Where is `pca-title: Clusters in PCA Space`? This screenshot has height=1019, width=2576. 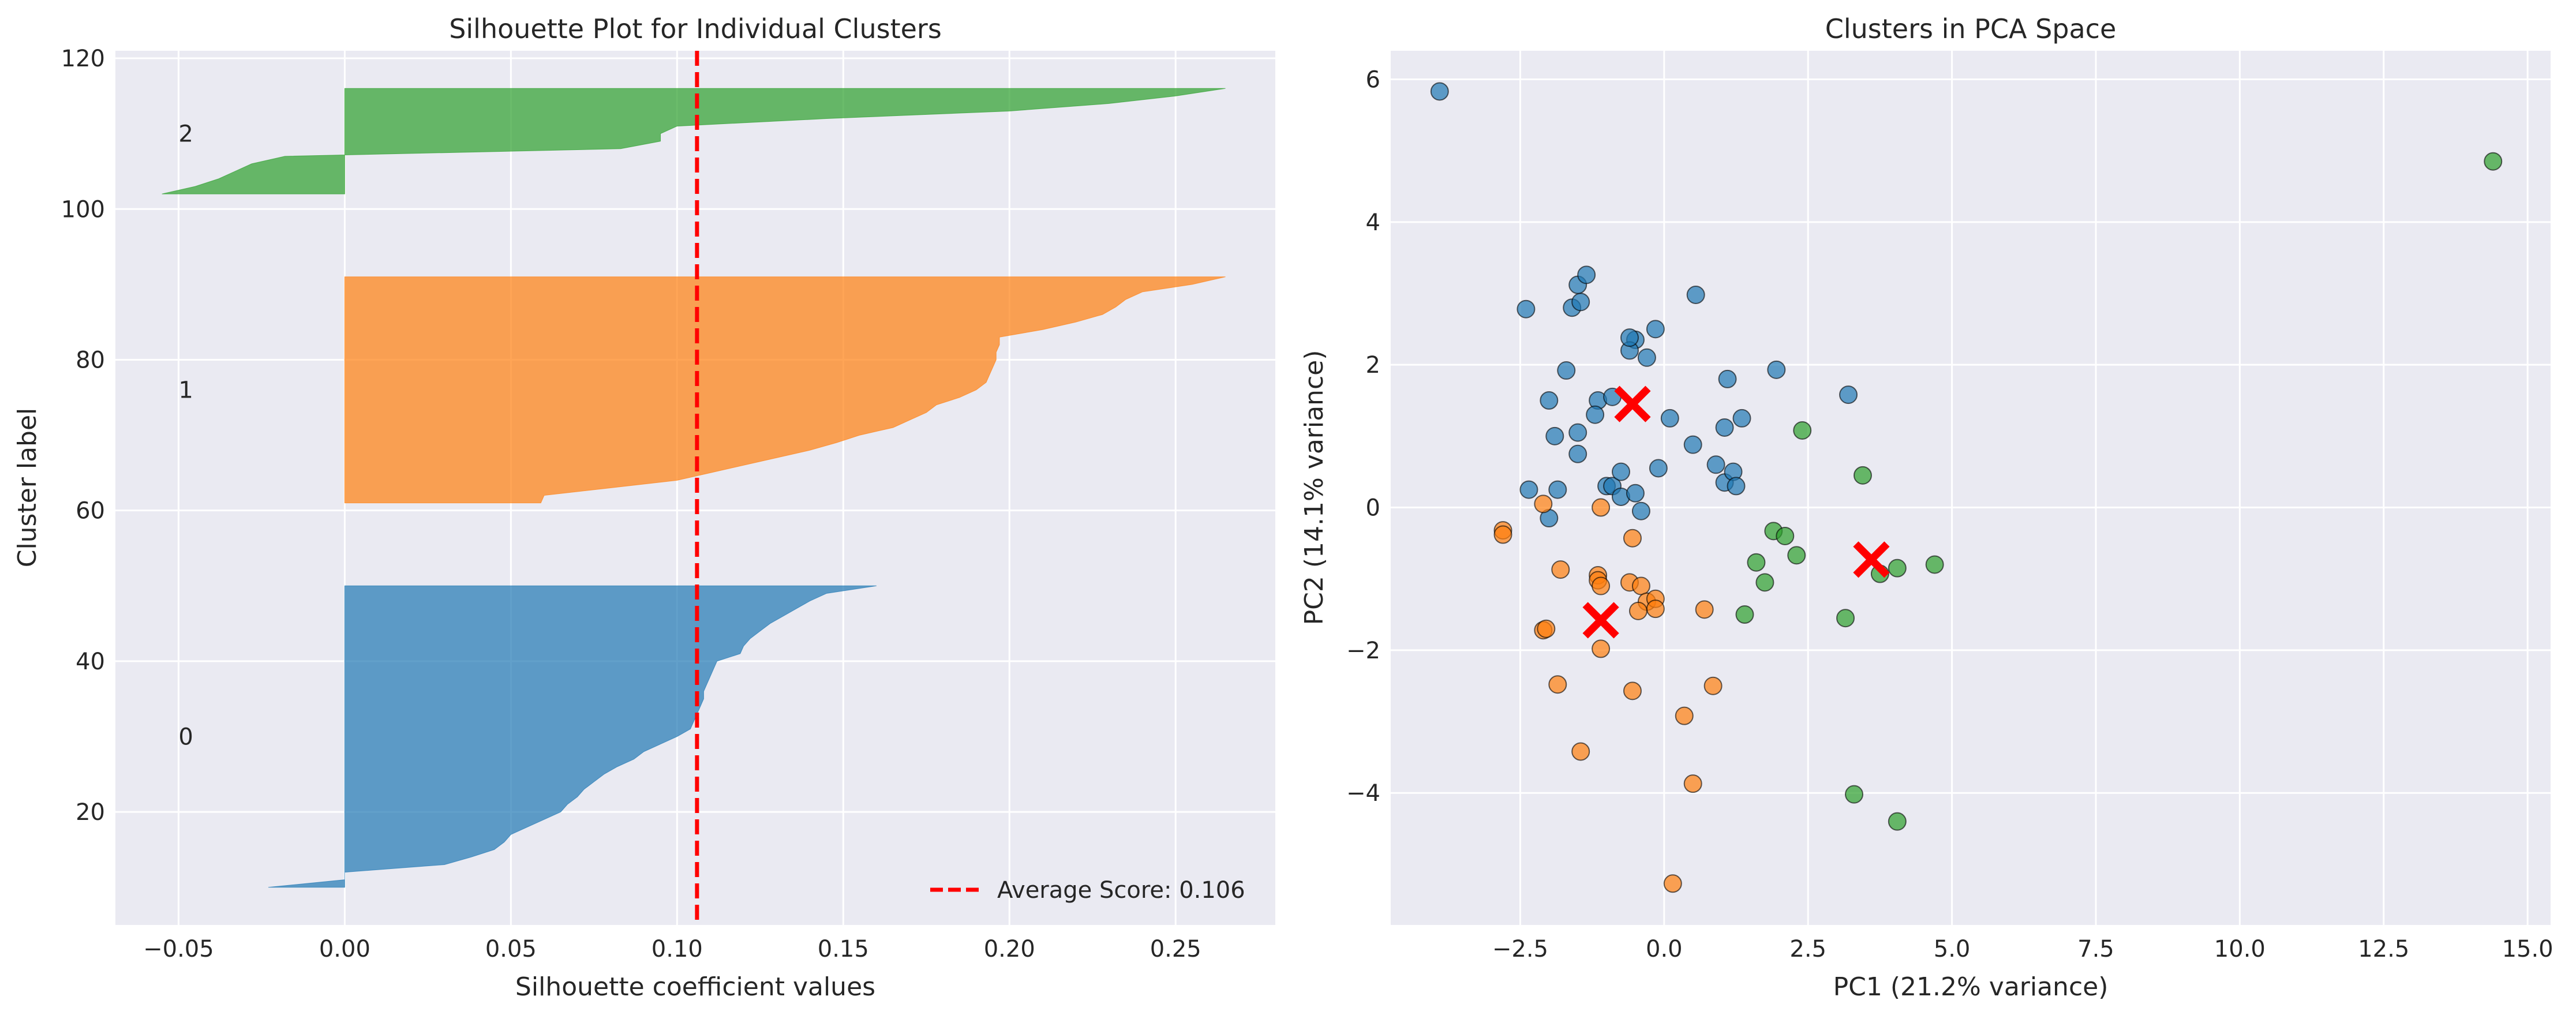 pca-title: Clusters in PCA Space is located at coordinates (1971, 28).